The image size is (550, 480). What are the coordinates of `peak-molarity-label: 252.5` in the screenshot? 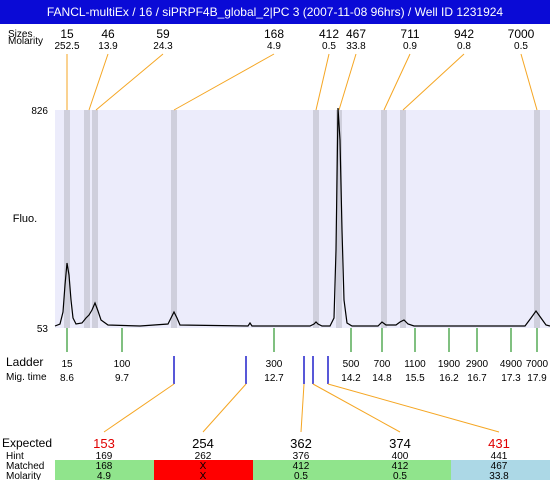 It's located at (66, 46).